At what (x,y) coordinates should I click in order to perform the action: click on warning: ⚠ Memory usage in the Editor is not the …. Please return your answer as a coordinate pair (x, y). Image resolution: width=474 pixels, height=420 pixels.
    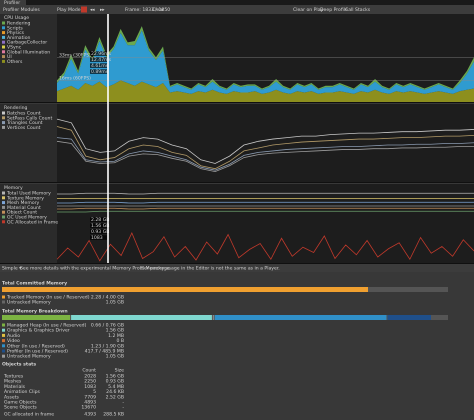
    Looking at the image, I should click on (210, 269).